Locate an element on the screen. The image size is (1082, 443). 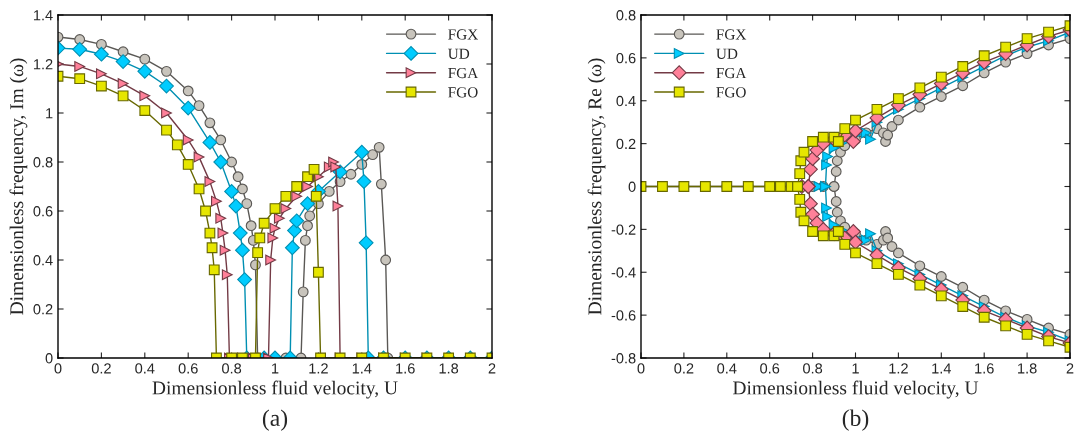
y-tick-label: 1 is located at coordinates (49, 113).